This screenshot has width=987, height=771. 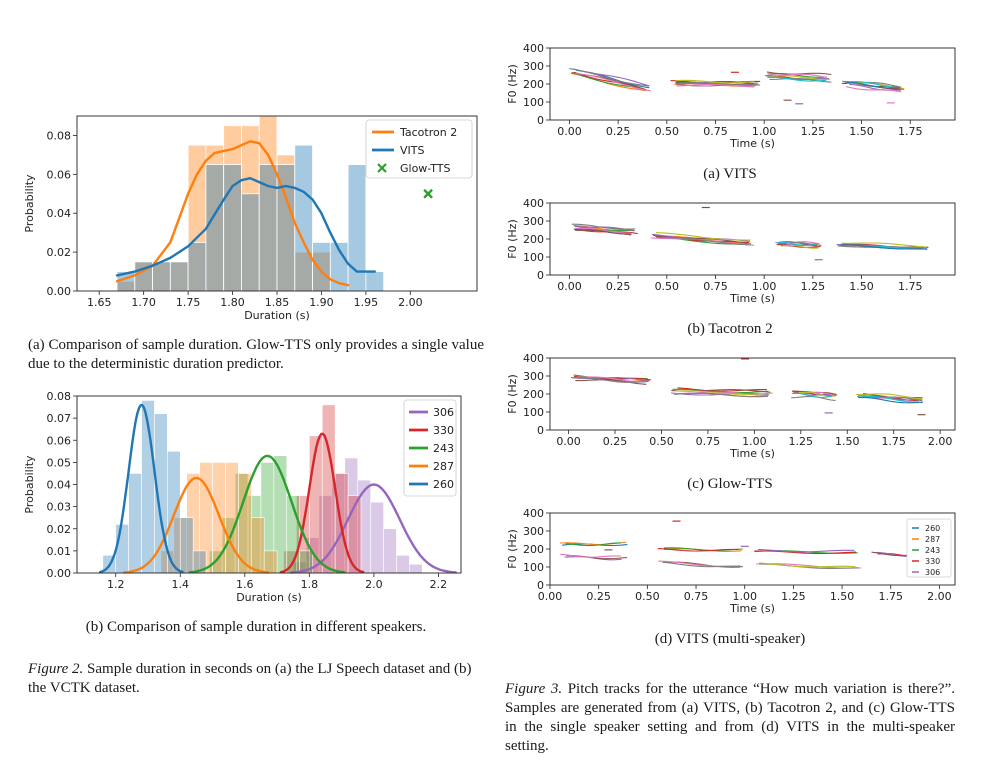 What do you see at coordinates (181, 584) in the screenshot?
I see `x-tick-label: 1.4` at bounding box center [181, 584].